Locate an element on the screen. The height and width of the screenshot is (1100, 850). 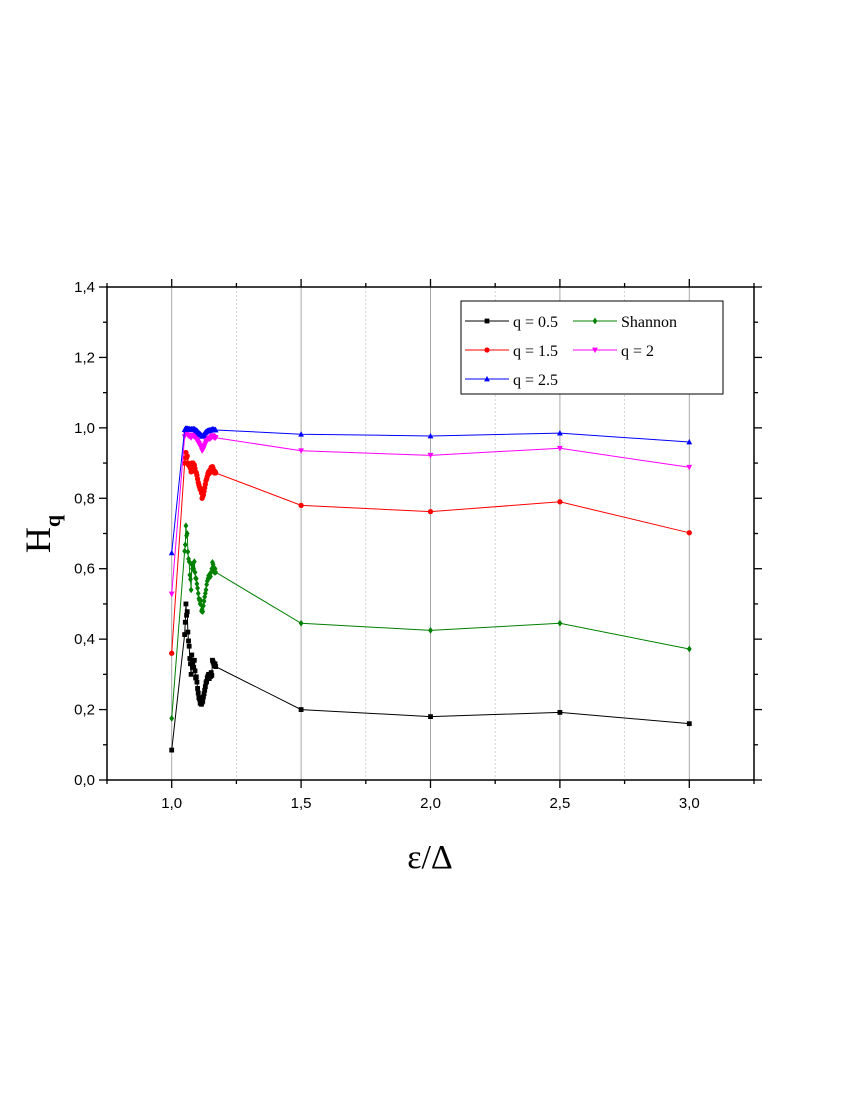
x-tick-label: 3,0 is located at coordinates (689, 803).